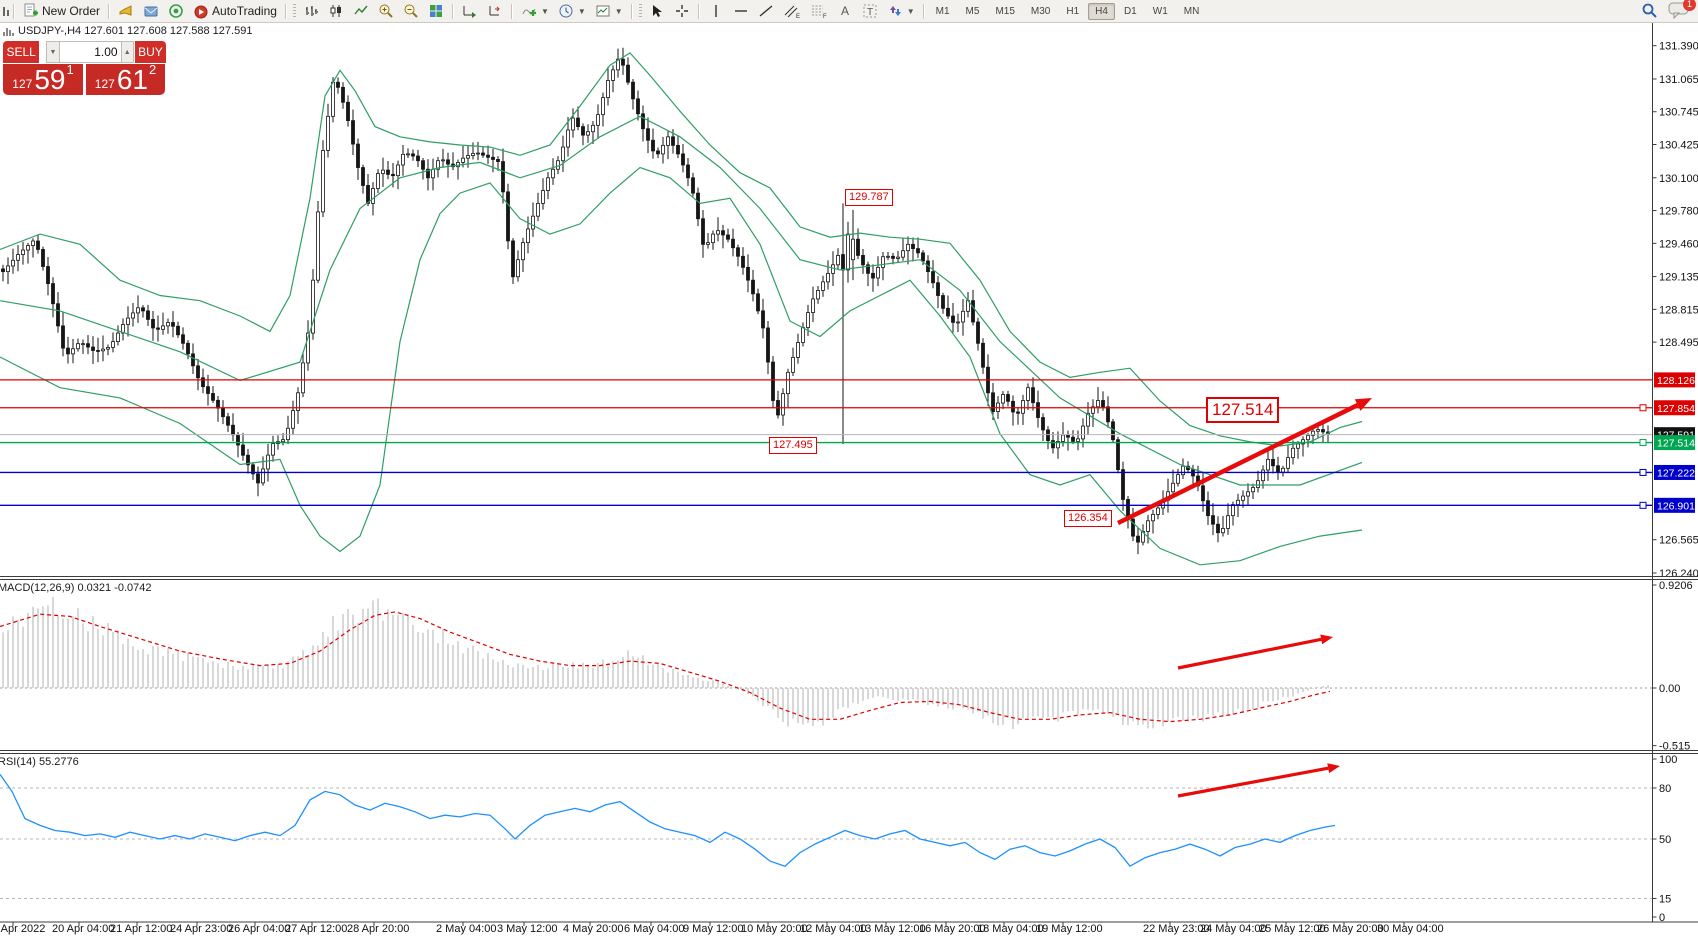 The width and height of the screenshot is (1698, 938). I want to click on tf-button-W1: W1, so click(1160, 11).